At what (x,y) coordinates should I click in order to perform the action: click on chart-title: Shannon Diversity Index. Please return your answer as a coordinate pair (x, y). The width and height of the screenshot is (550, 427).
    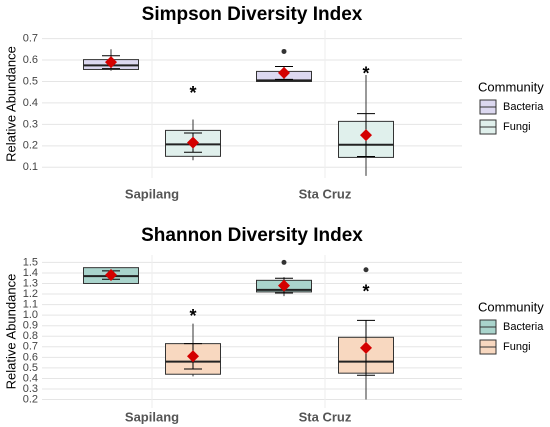
    Looking at the image, I should click on (252, 235).